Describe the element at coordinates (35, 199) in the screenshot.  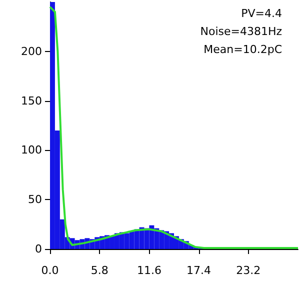
I see `y-tick-label: 50` at that location.